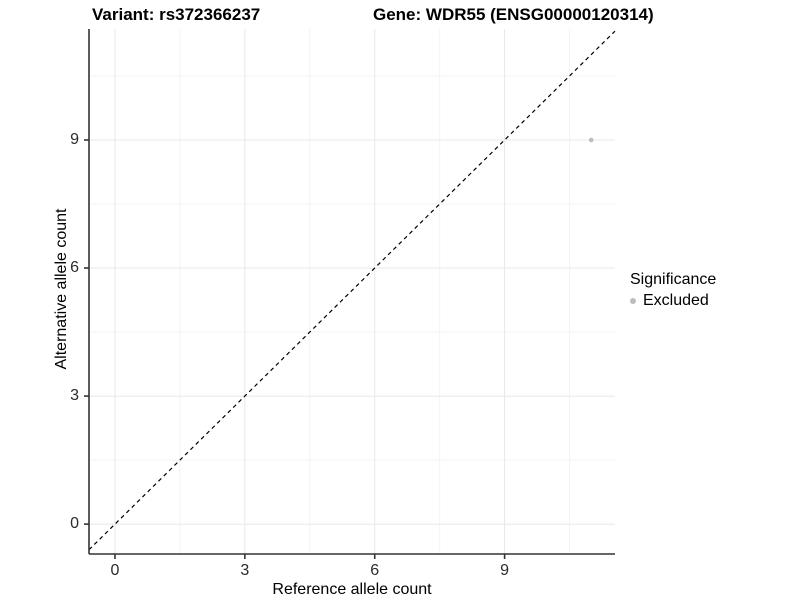  What do you see at coordinates (375, 570) in the screenshot?
I see `x-tick-label: 6` at bounding box center [375, 570].